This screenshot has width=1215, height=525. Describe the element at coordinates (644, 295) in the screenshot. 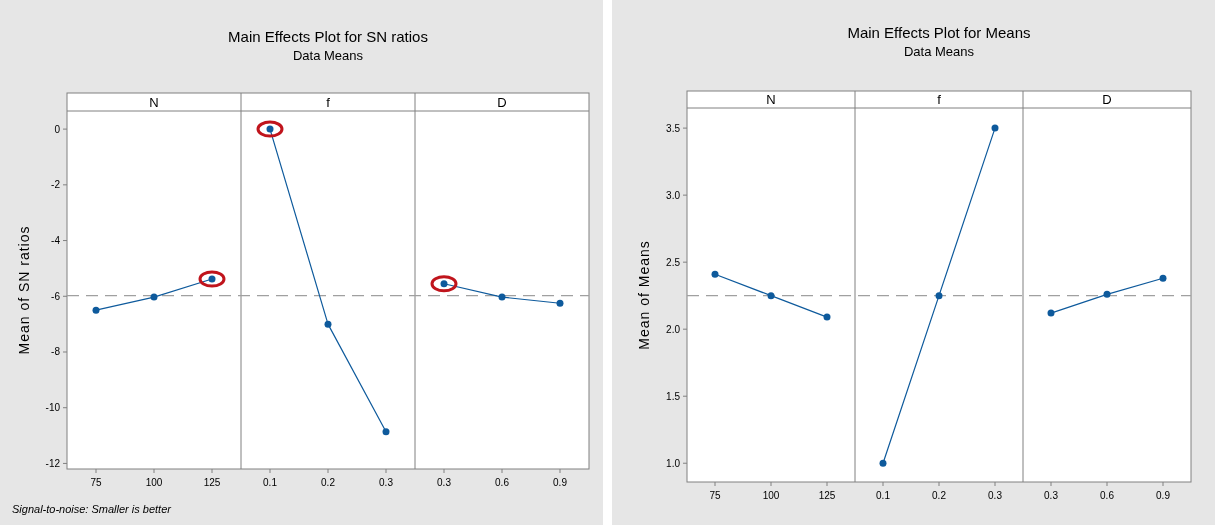

I see `y-axis-title: Mean of Means` at that location.